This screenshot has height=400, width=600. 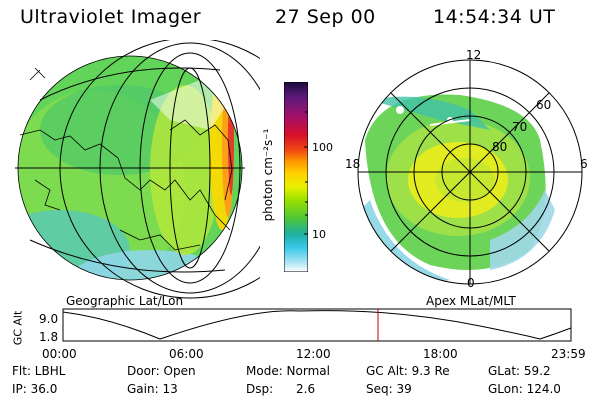 What do you see at coordinates (524, 389) in the screenshot?
I see `status-glon: GLon: 124.0` at bounding box center [524, 389].